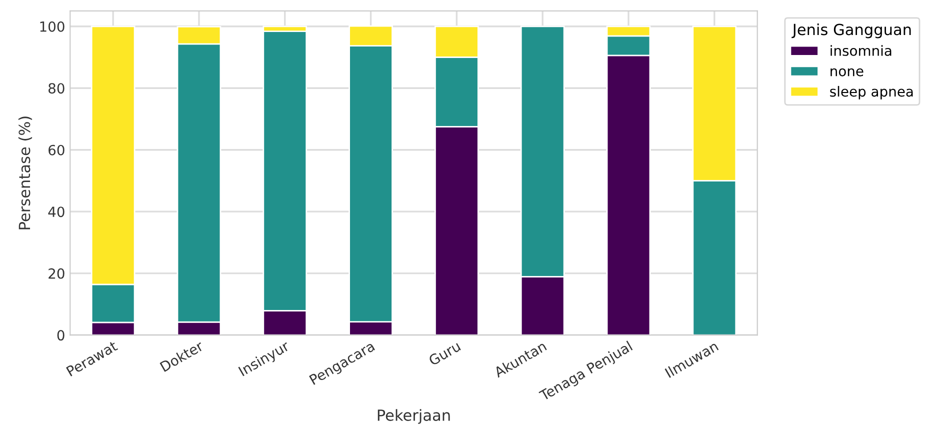  What do you see at coordinates (60, 335) in the screenshot?
I see `y-tick-label: 0` at bounding box center [60, 335].